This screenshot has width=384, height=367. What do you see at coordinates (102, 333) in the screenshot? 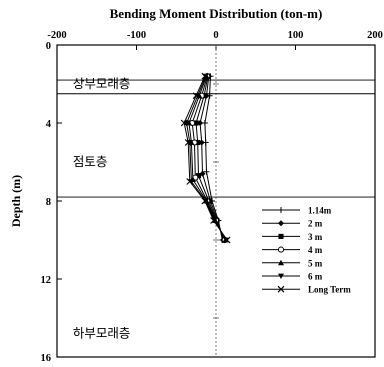
I see `soil-layer-label: 하부모래층` at bounding box center [102, 333].